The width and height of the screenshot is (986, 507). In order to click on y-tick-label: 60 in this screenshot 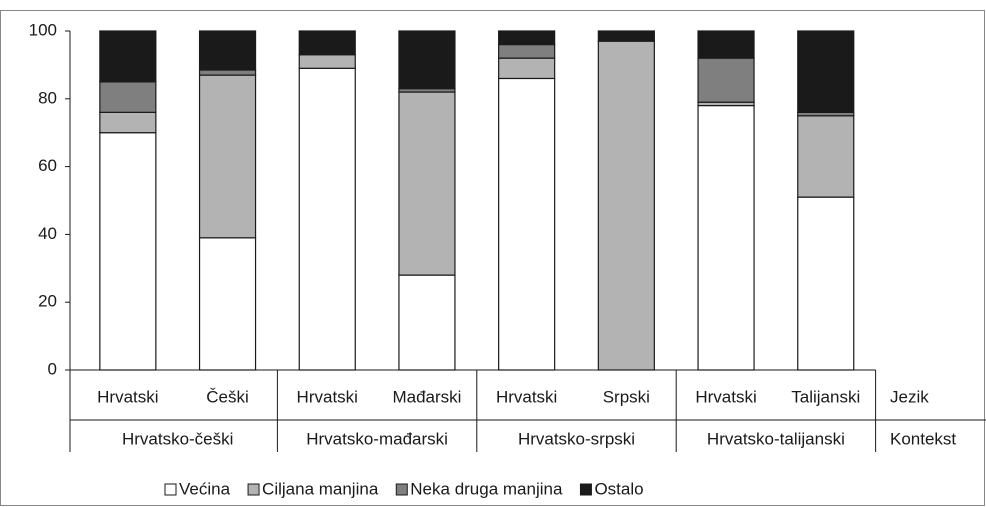, I will do `click(47, 165)`.